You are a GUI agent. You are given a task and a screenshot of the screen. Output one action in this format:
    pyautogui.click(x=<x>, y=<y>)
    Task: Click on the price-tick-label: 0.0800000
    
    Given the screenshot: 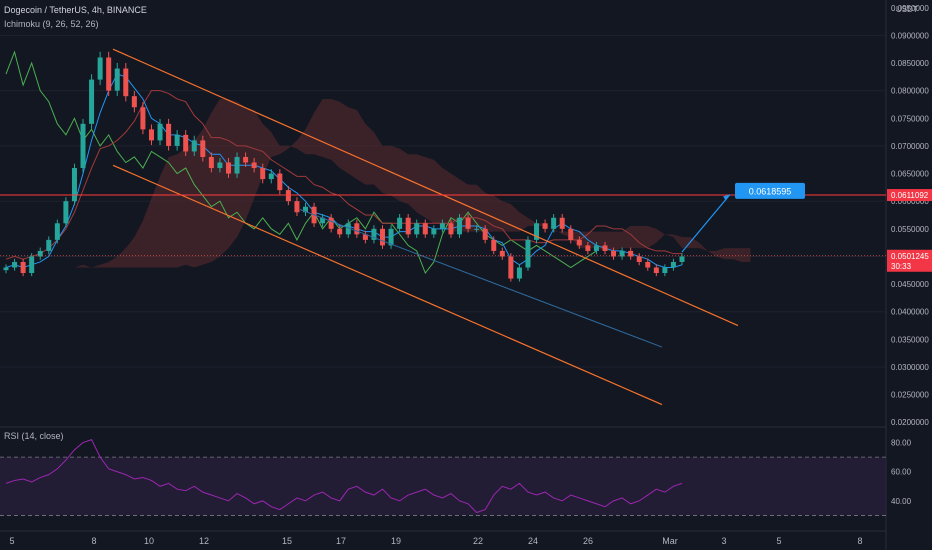 What is the action you would take?
    pyautogui.click(x=910, y=91)
    